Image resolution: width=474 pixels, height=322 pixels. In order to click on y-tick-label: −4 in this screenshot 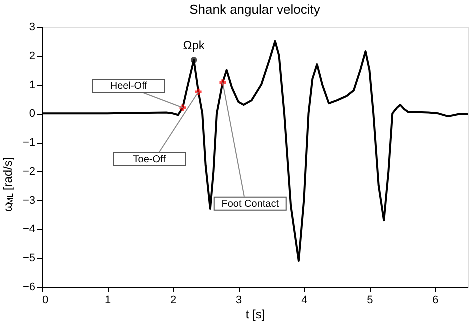, I will do `click(29, 230)`.